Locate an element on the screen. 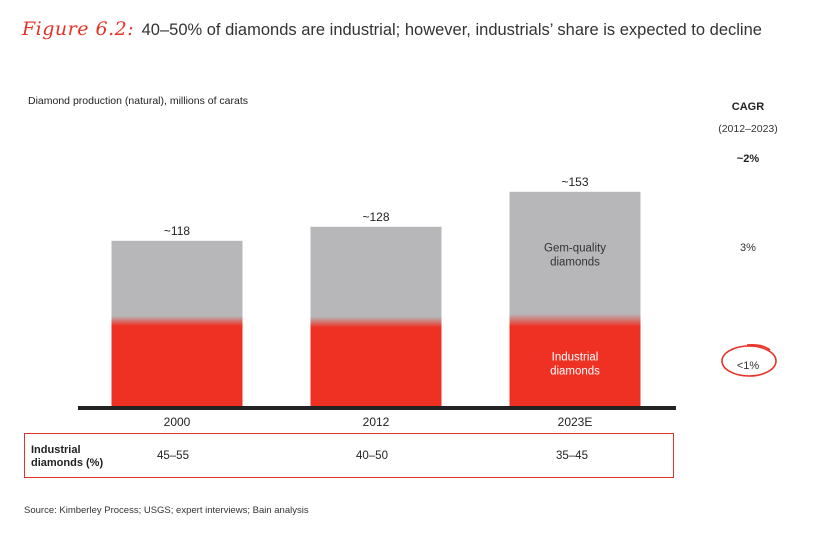  cagr-total-value: ~2% is located at coordinates (748, 159).